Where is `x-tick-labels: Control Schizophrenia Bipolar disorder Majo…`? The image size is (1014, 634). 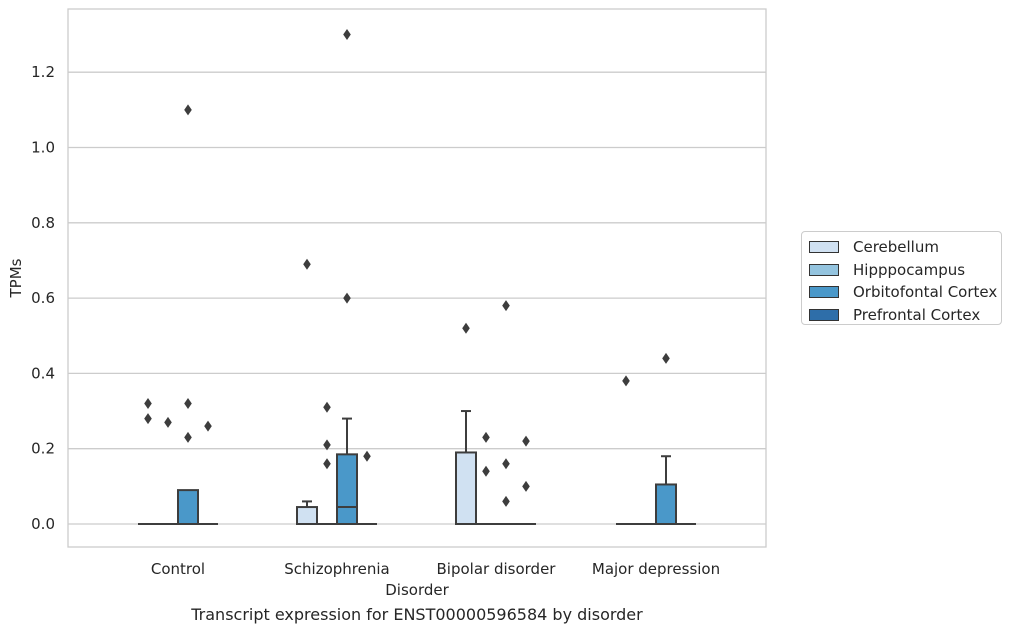 x-tick-labels: Control Schizophrenia Bipolar disorder Majo… is located at coordinates (435, 569).